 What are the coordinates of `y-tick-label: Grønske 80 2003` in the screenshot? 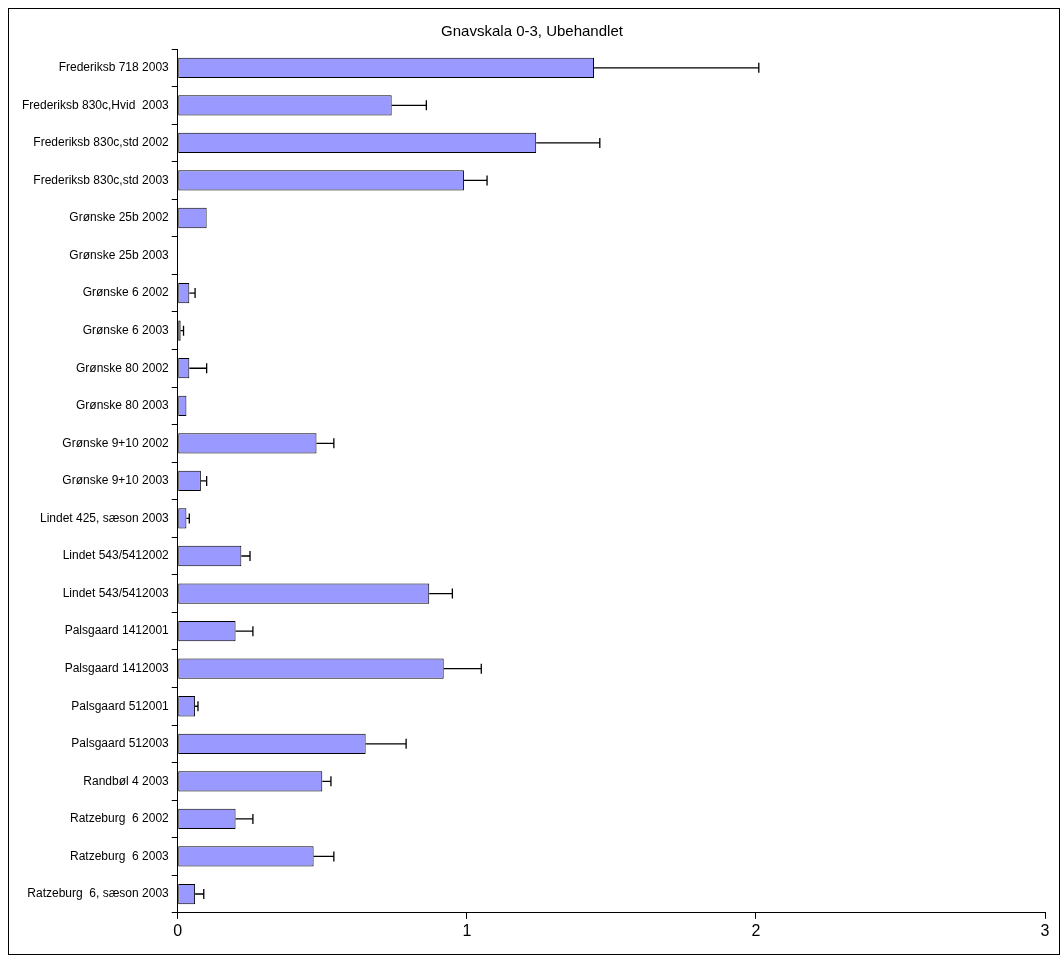 It's located at (123, 405).